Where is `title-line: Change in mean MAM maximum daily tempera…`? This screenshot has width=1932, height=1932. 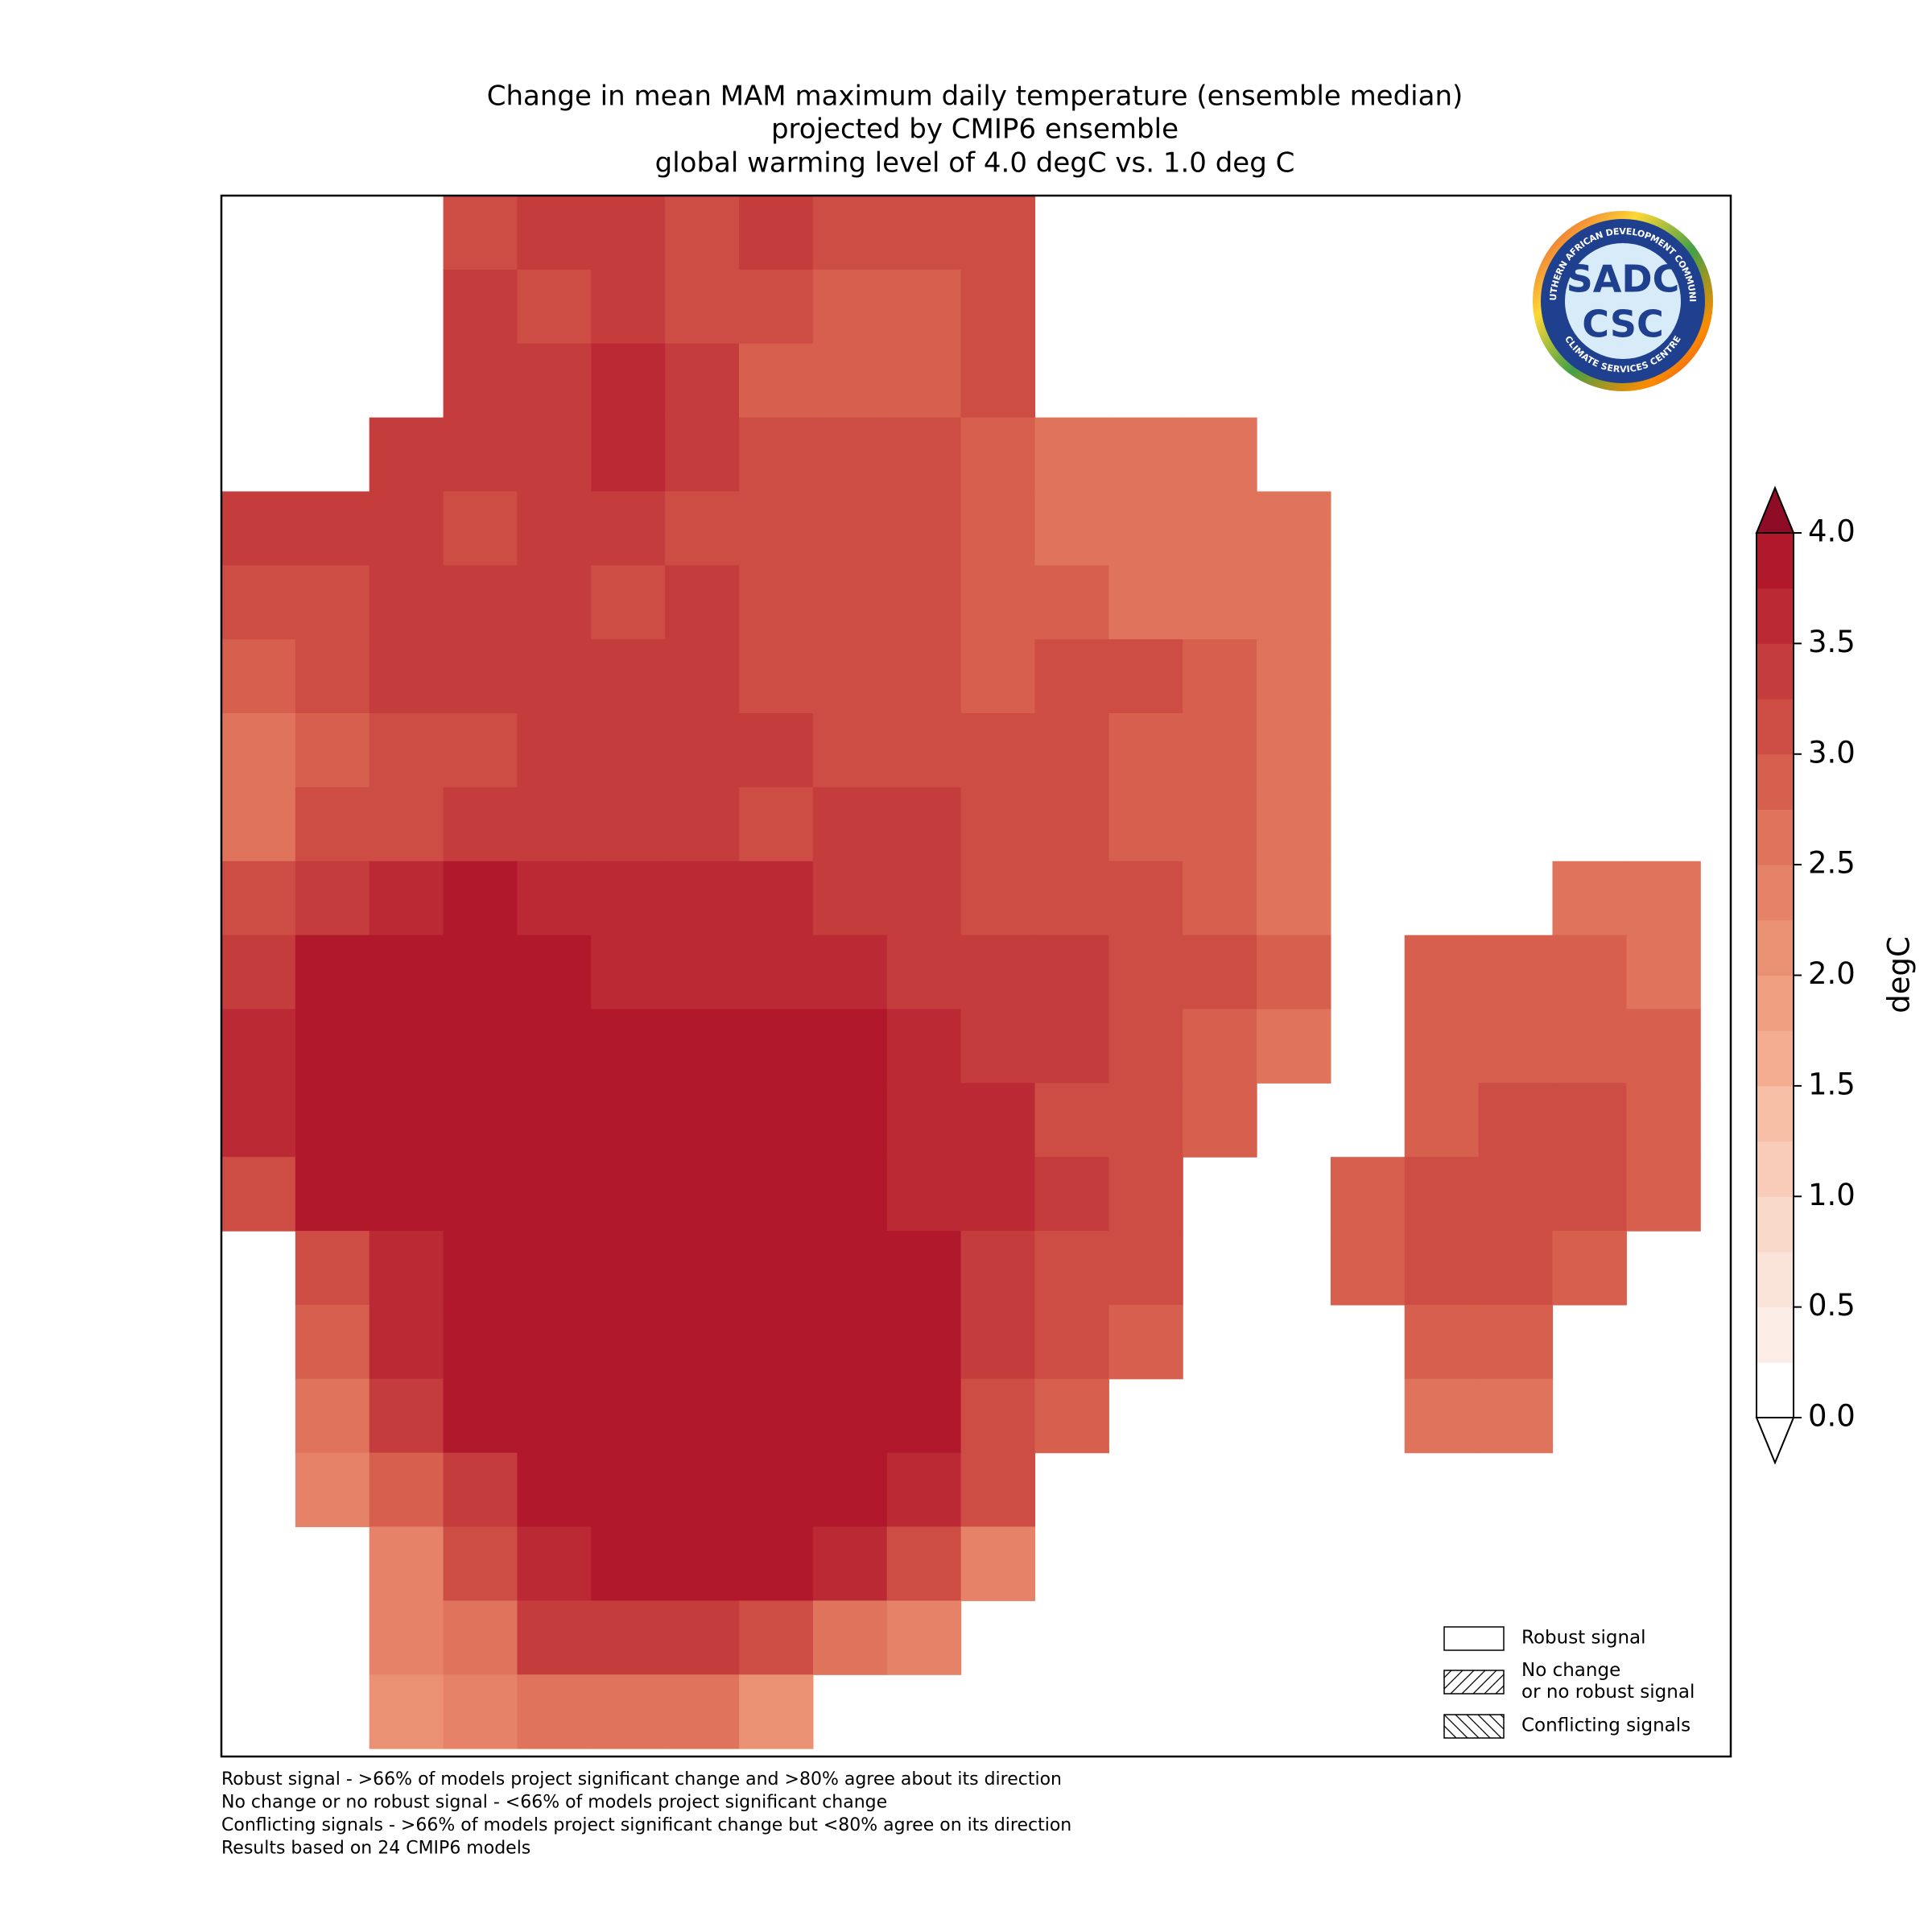 title-line: Change in mean MAM maximum daily tempera… is located at coordinates (975, 96).